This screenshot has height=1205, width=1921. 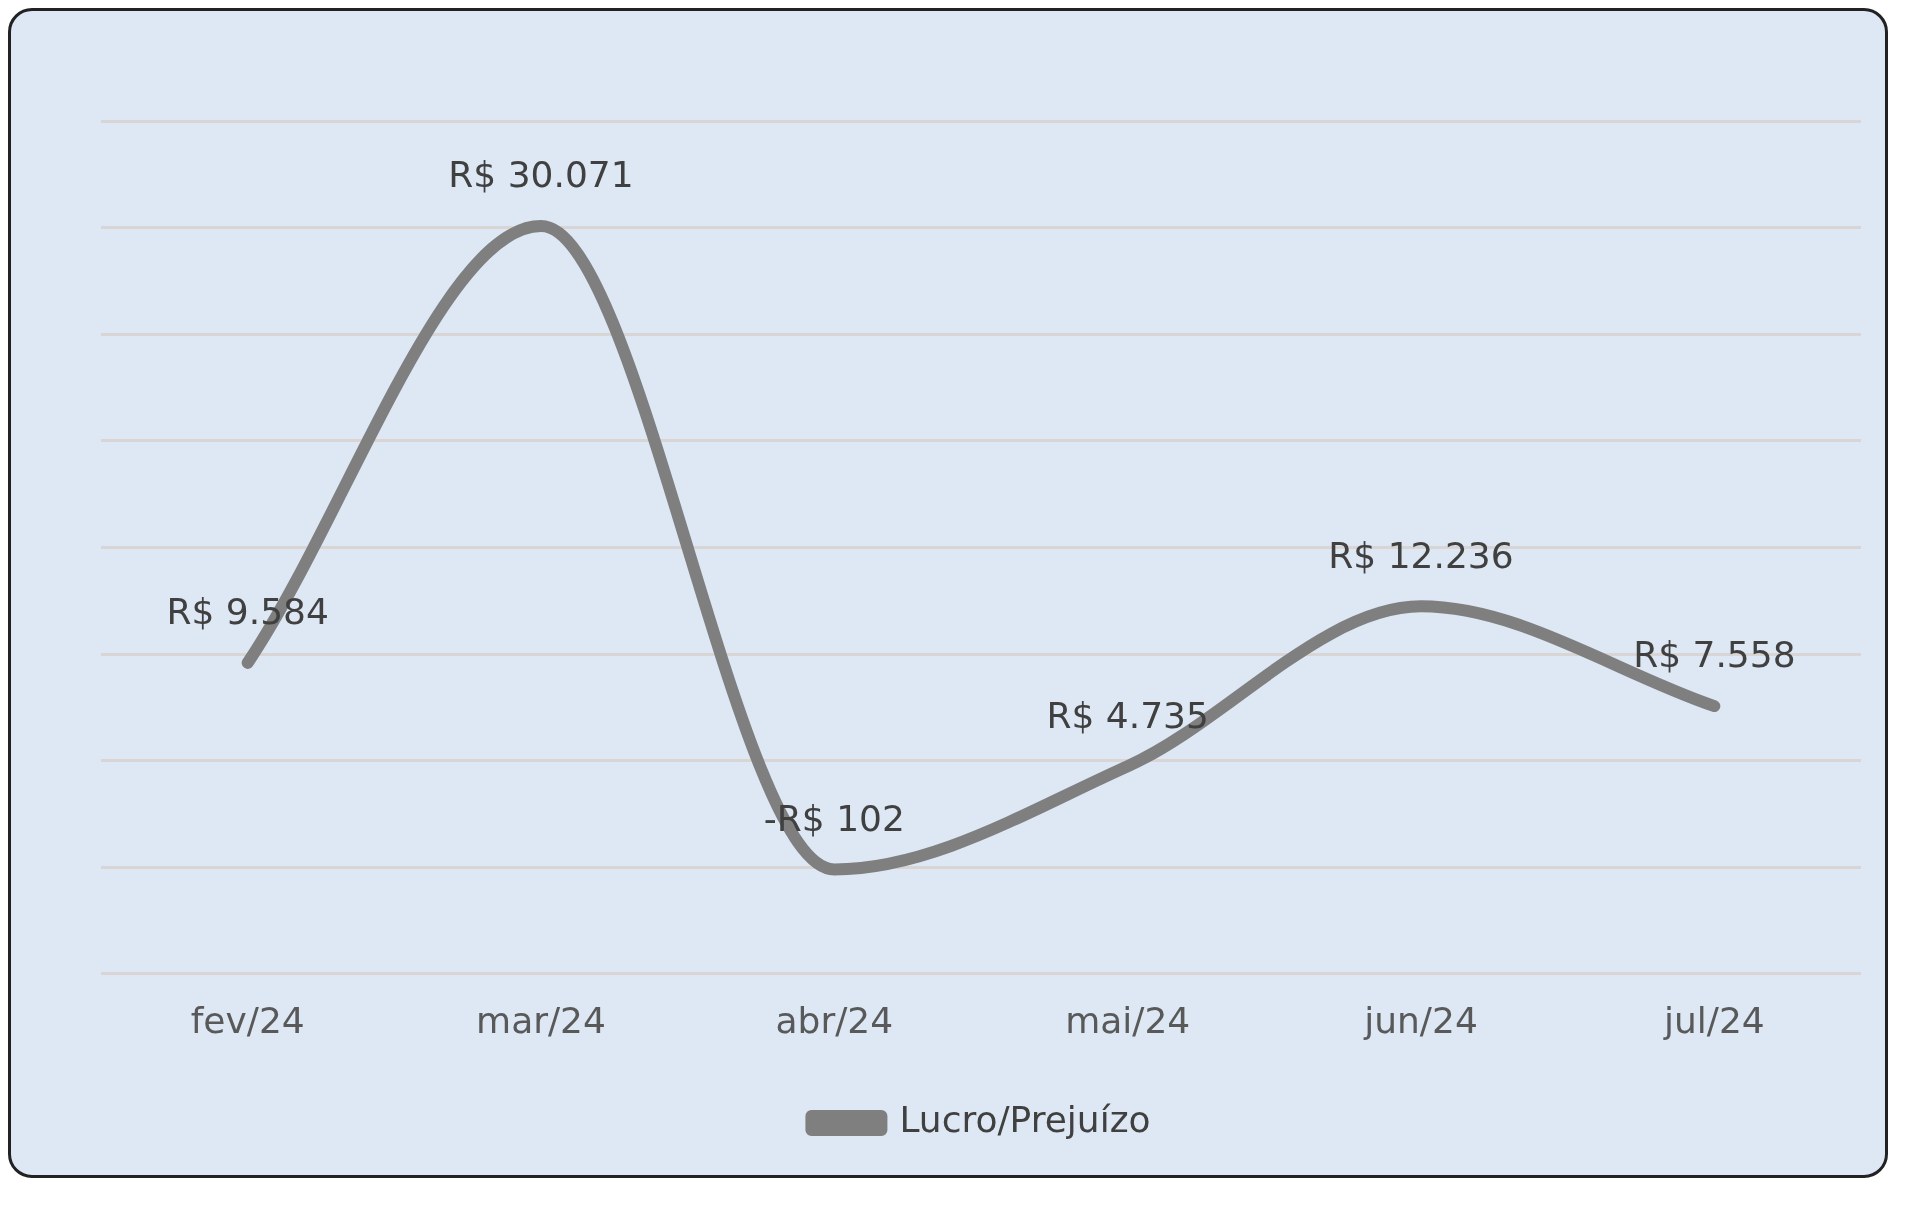 What do you see at coordinates (541, 1020) in the screenshot?
I see `x-tick-label: mar/24` at bounding box center [541, 1020].